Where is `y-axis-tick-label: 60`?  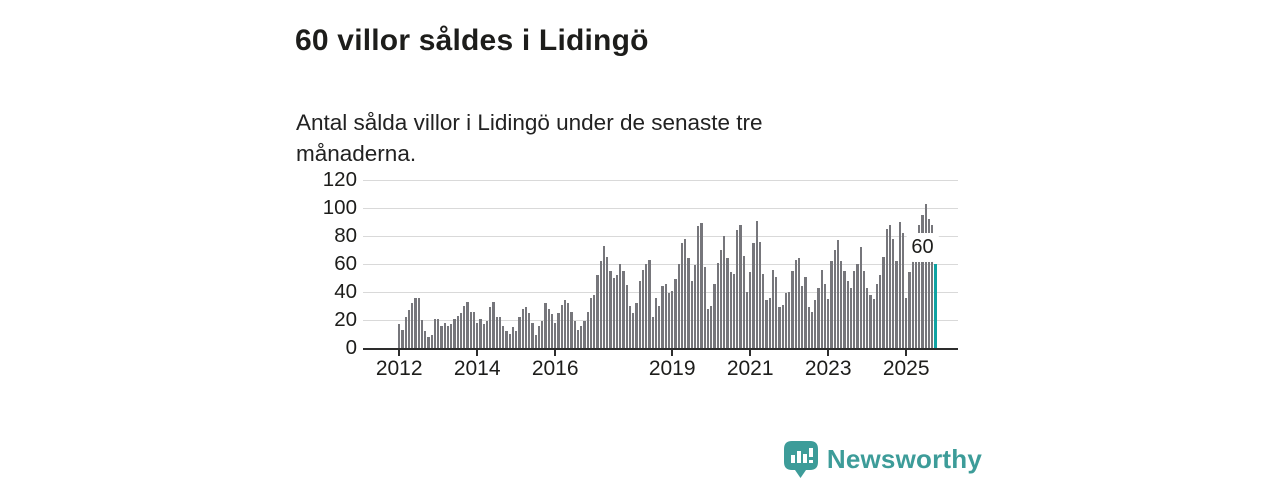 y-axis-tick-label: 60 is located at coordinates (345, 263).